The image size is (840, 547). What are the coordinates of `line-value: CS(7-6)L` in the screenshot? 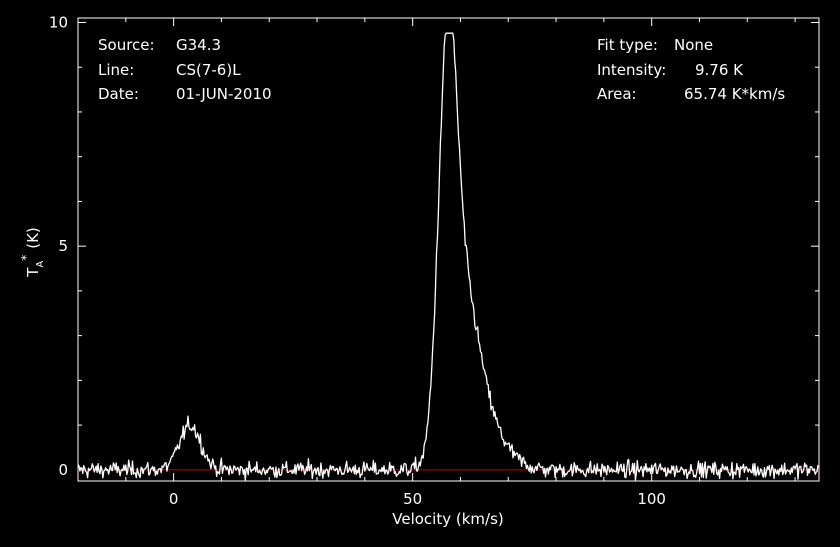 It's located at (208, 70).